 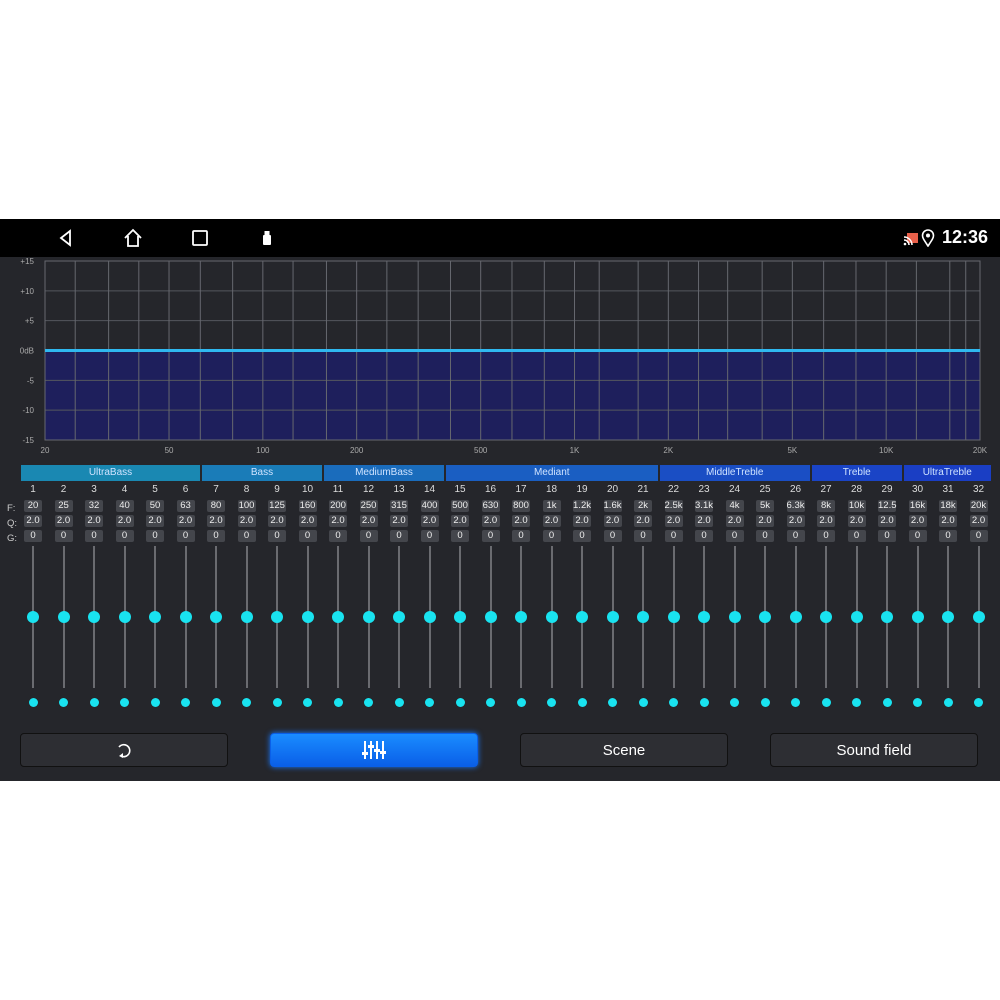 I want to click on reset-button, so click(x=124, y=750).